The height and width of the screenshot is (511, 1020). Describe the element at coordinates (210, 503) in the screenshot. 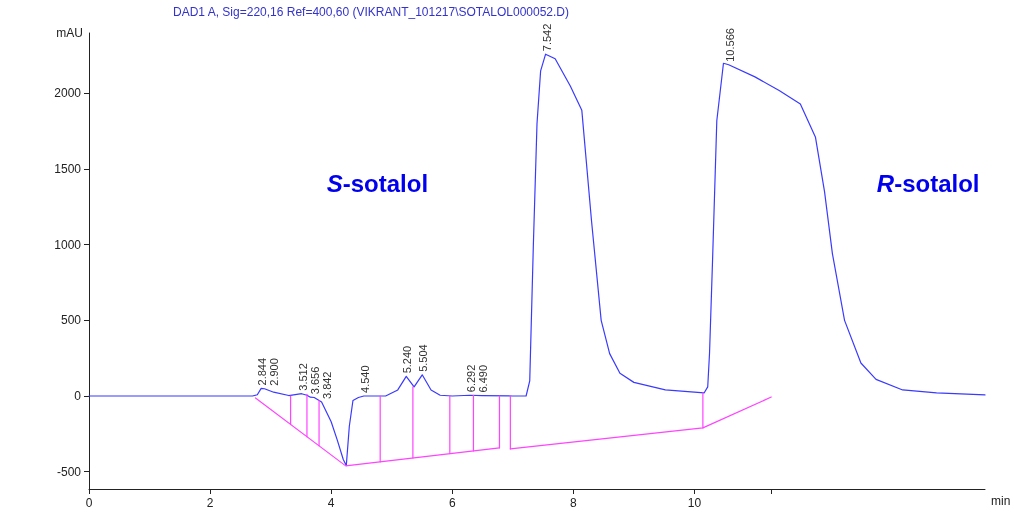

I see `x-tick-label: 2` at that location.